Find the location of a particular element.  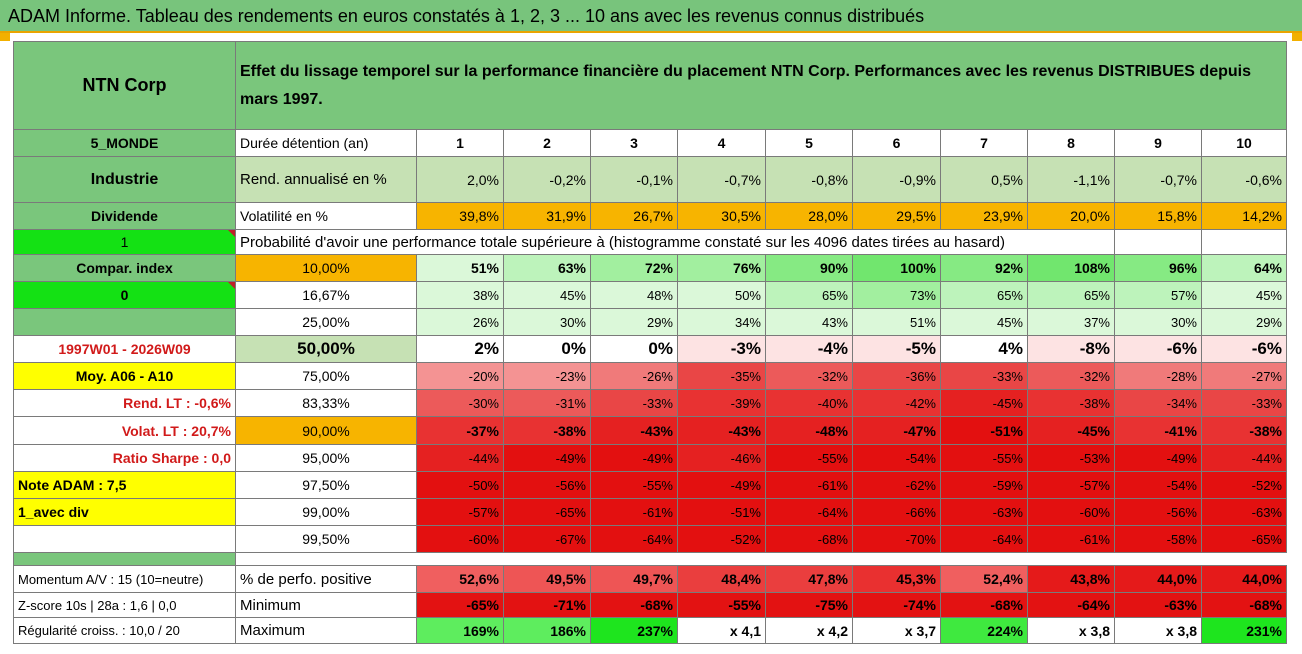

probability-value: 64% is located at coordinates (1244, 268).